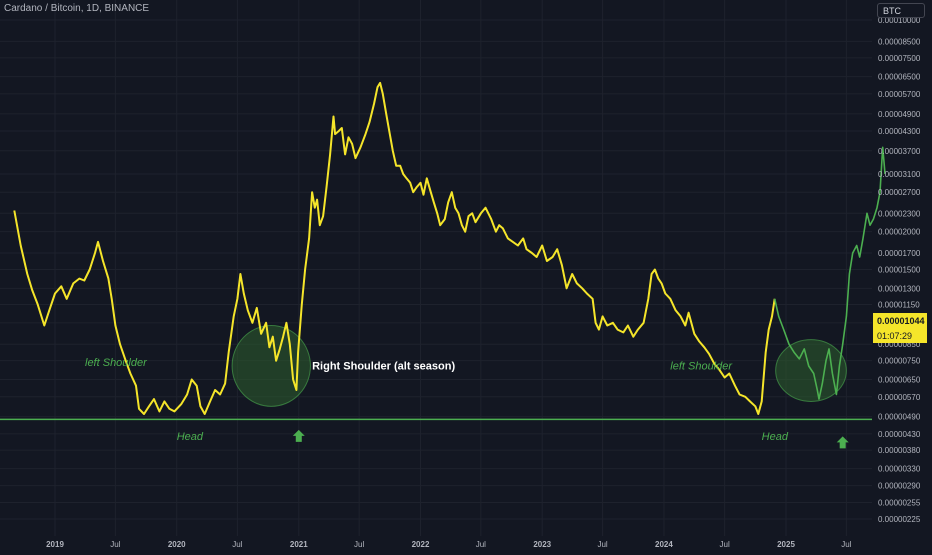 The height and width of the screenshot is (555, 932). What do you see at coordinates (899, 174) in the screenshot?
I see `y-tick-label: 0.00003100` at bounding box center [899, 174].